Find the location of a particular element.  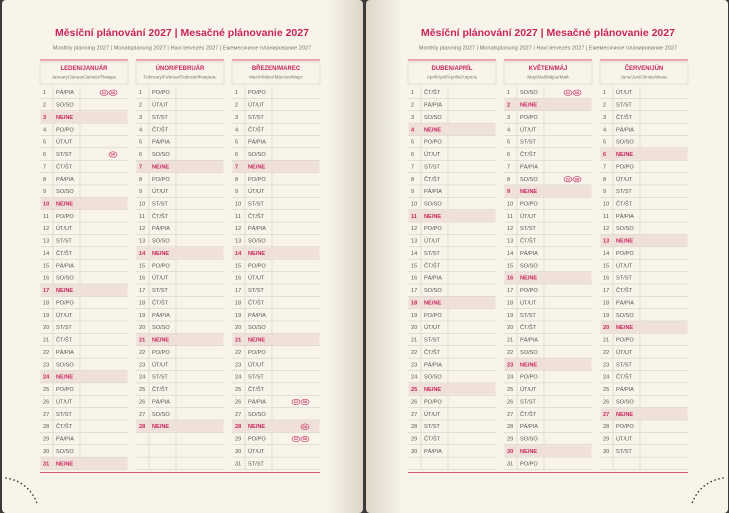

day-number: 29 is located at coordinates (606, 440).